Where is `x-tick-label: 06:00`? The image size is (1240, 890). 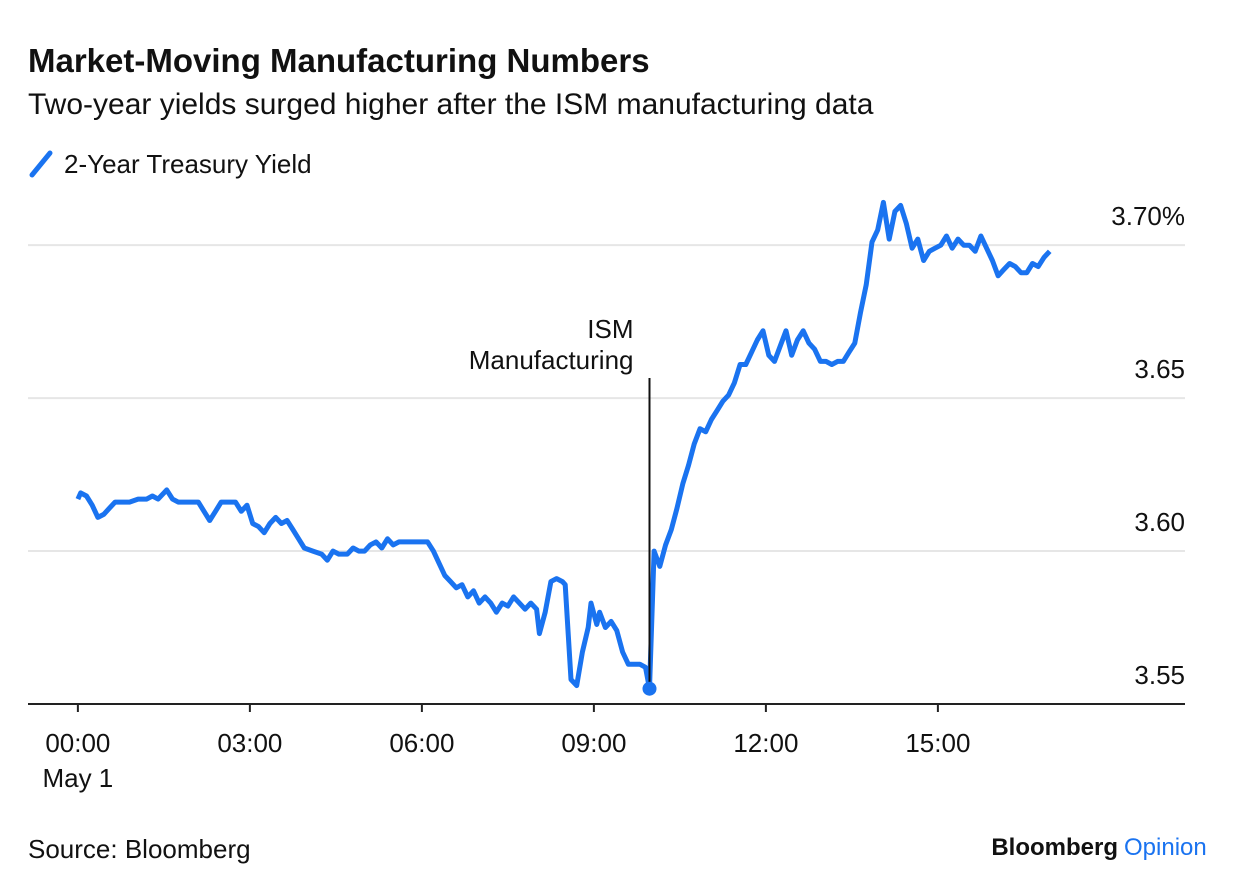
x-tick-label: 06:00 is located at coordinates (421, 743).